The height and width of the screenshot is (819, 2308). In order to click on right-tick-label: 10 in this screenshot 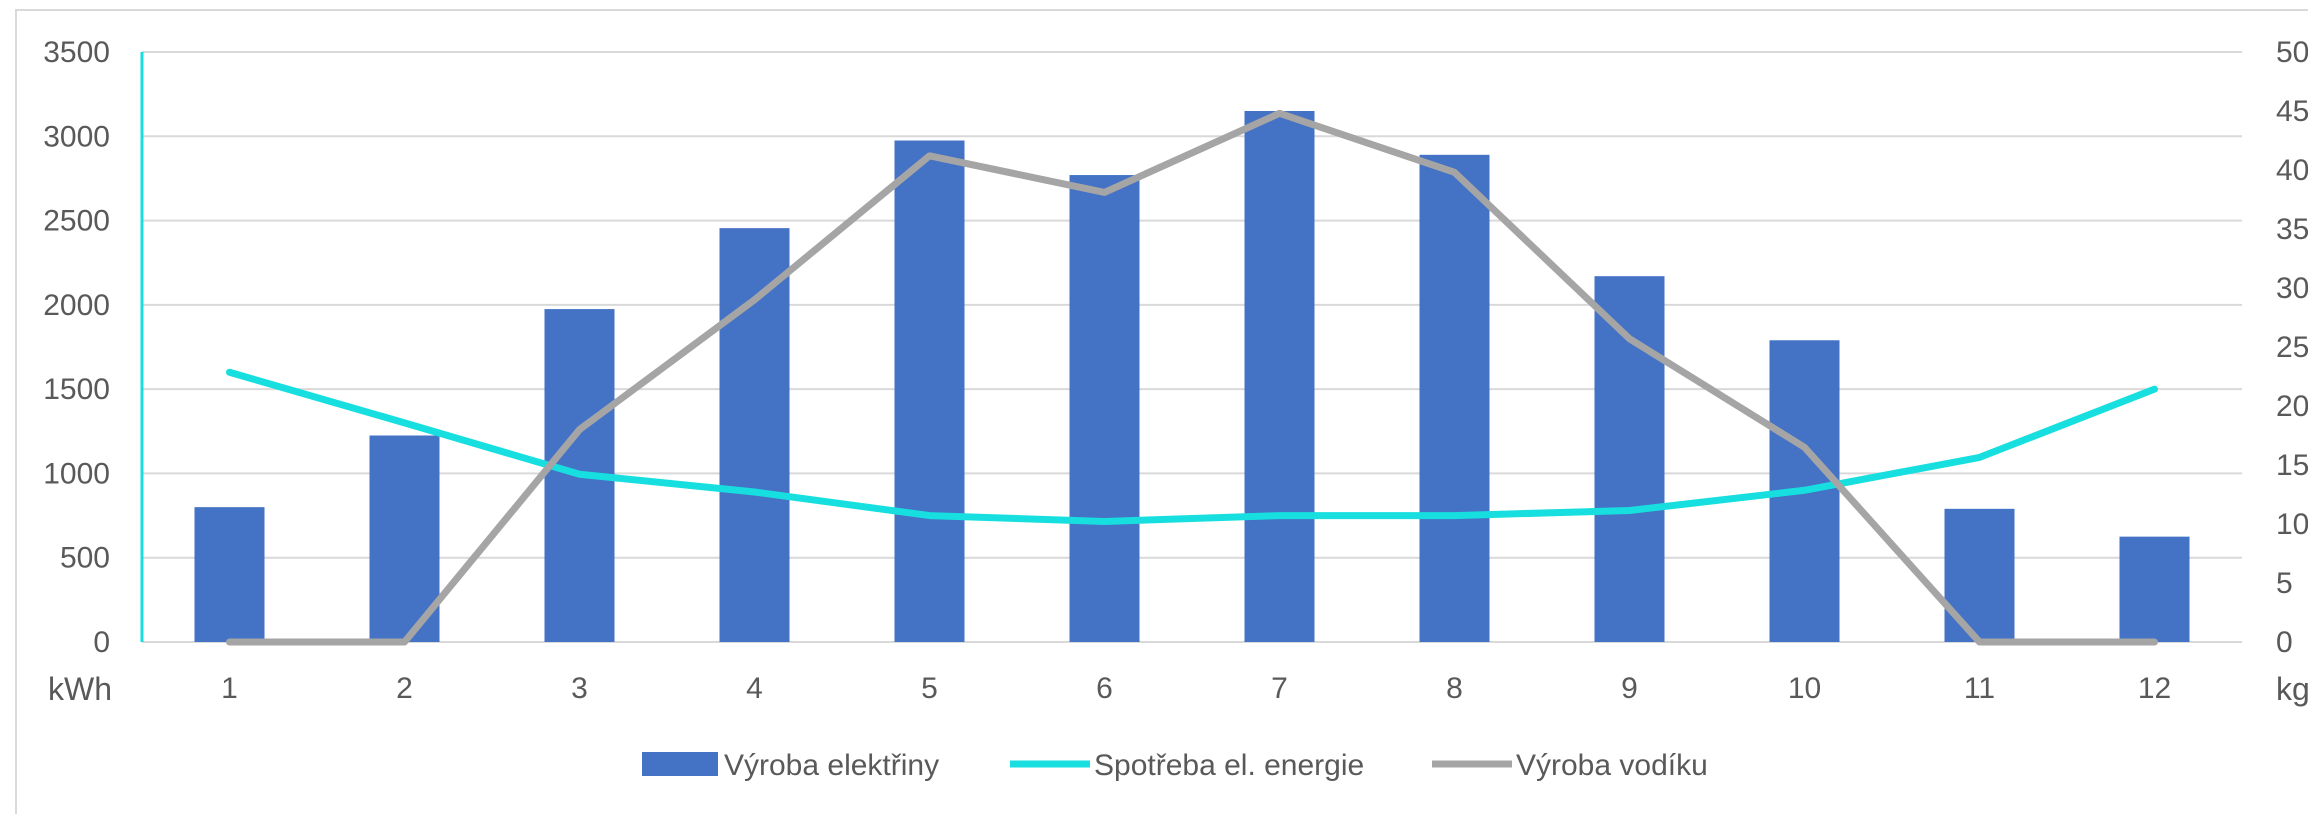, I will do `click(2292, 524)`.